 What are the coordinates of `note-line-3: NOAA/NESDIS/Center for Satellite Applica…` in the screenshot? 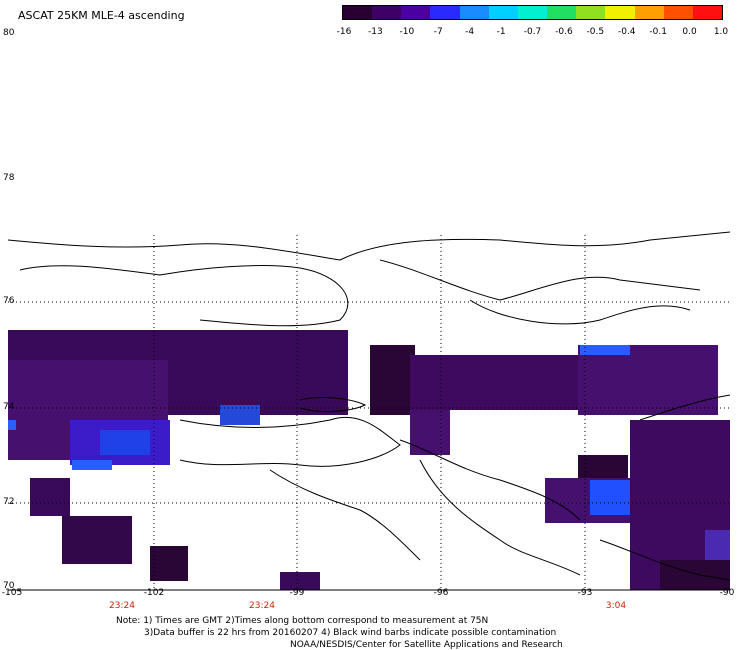 It's located at (426, 645).